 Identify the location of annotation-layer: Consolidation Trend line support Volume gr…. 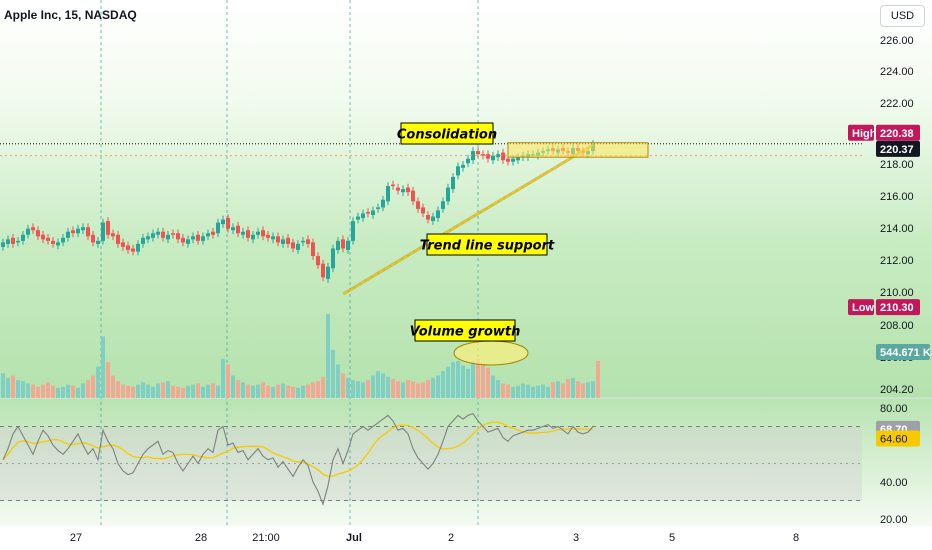
(495, 244).